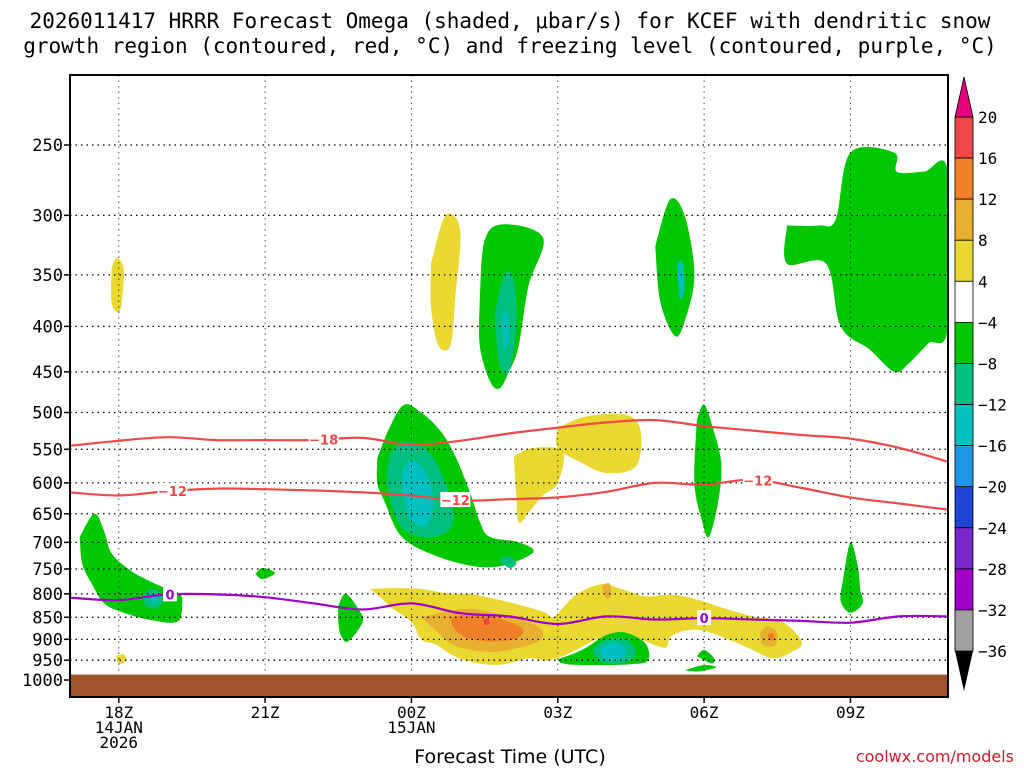 Image resolution: width=1024 pixels, height=768 pixels. What do you see at coordinates (987, 158) in the screenshot?
I see `colorbar-label: 16` at bounding box center [987, 158].